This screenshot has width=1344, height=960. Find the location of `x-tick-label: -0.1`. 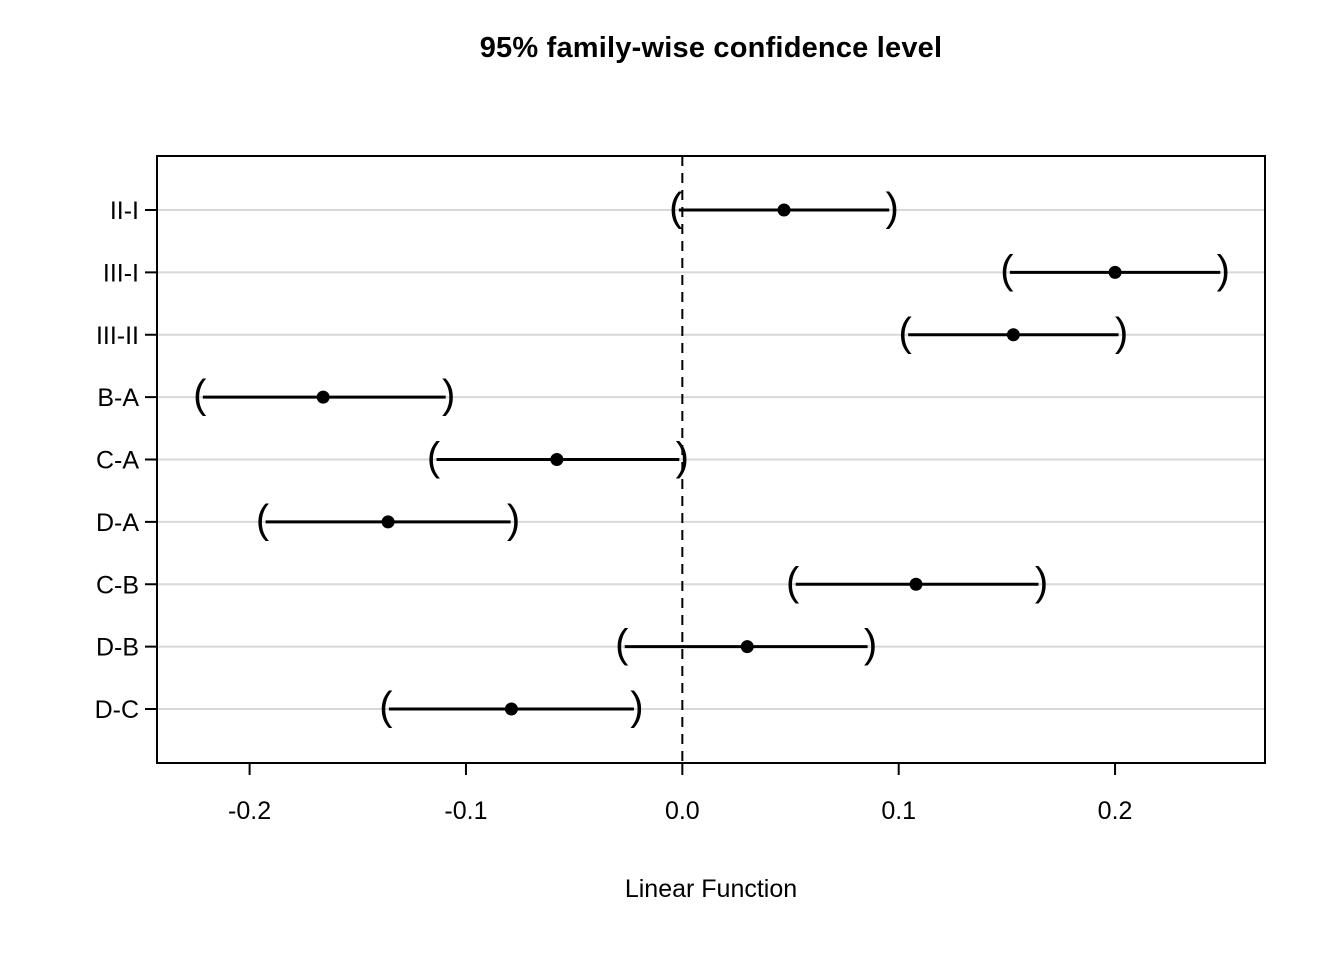

x-tick-label: -0.1 is located at coordinates (465, 811).